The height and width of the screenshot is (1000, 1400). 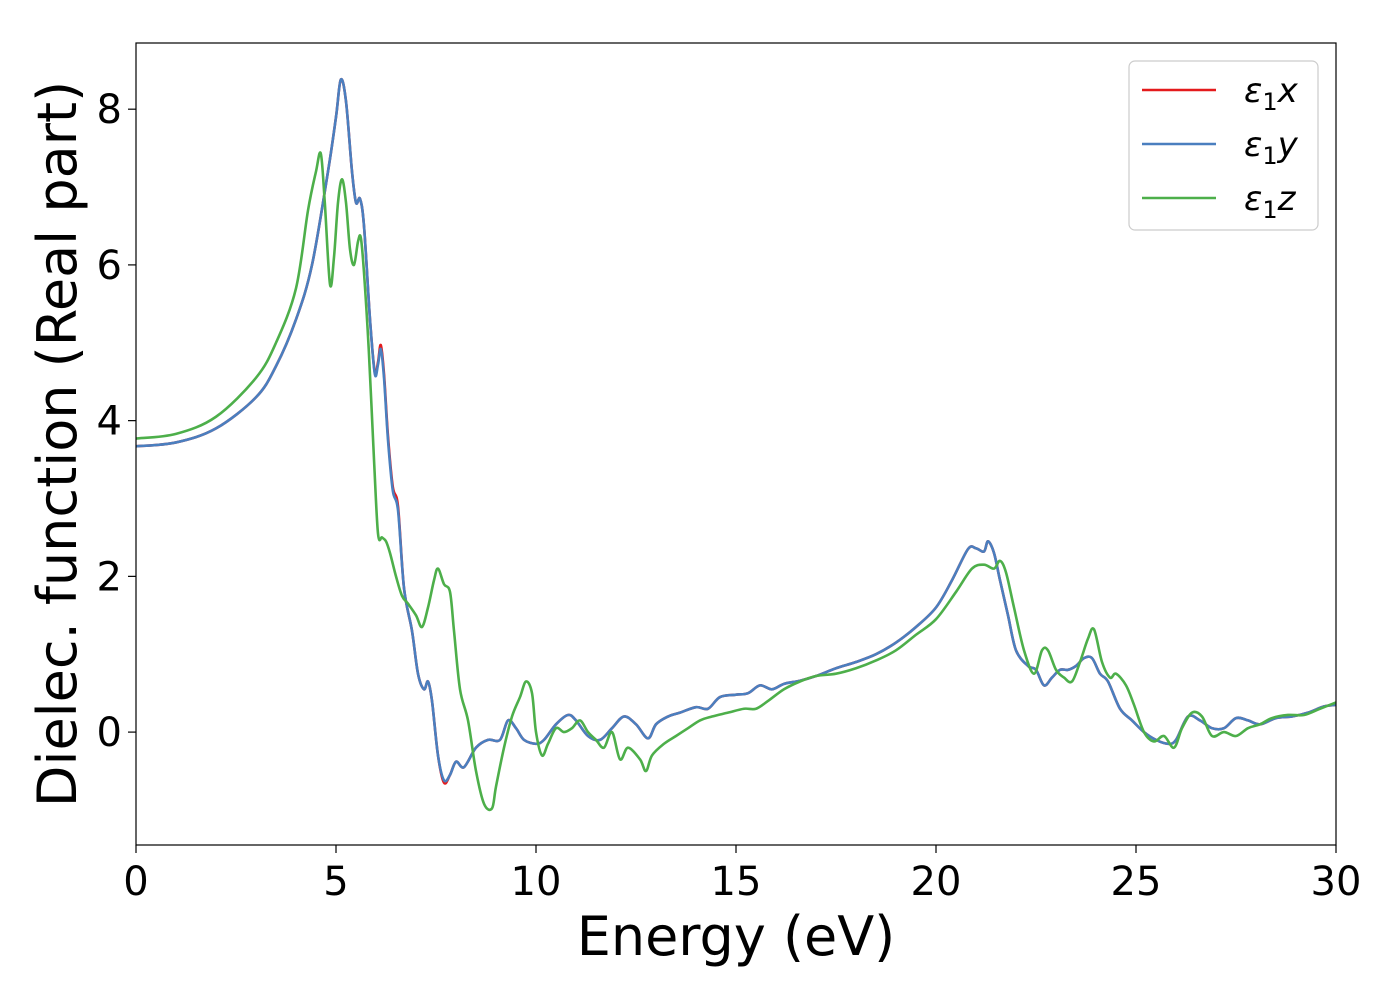 I want to click on y-tick-label: 4, so click(x=109, y=422).